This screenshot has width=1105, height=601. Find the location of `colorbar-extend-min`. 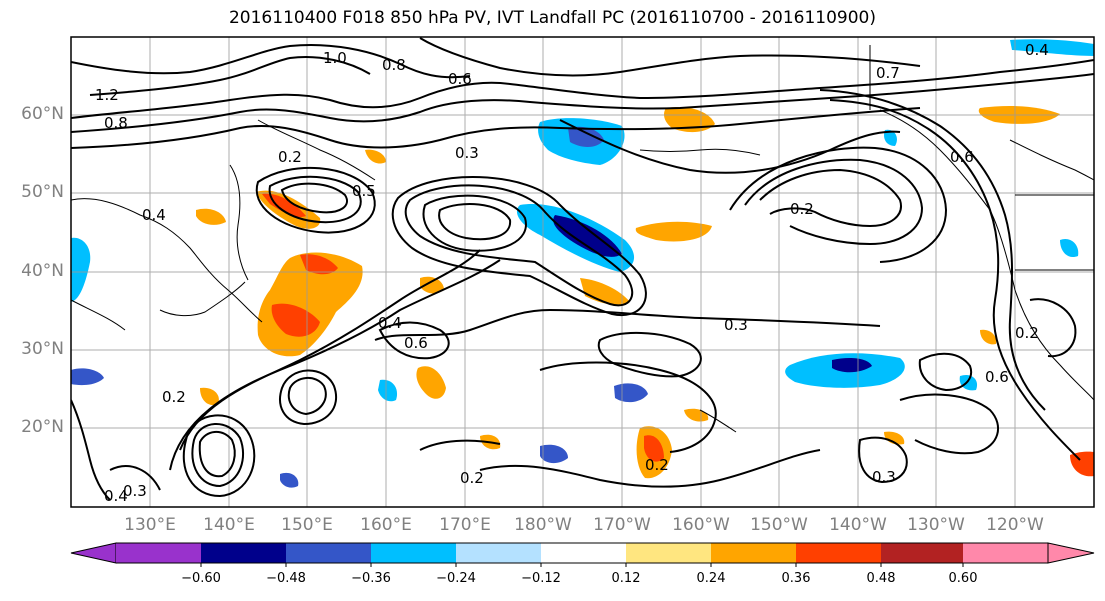

colorbar-extend-min is located at coordinates (93, 553).